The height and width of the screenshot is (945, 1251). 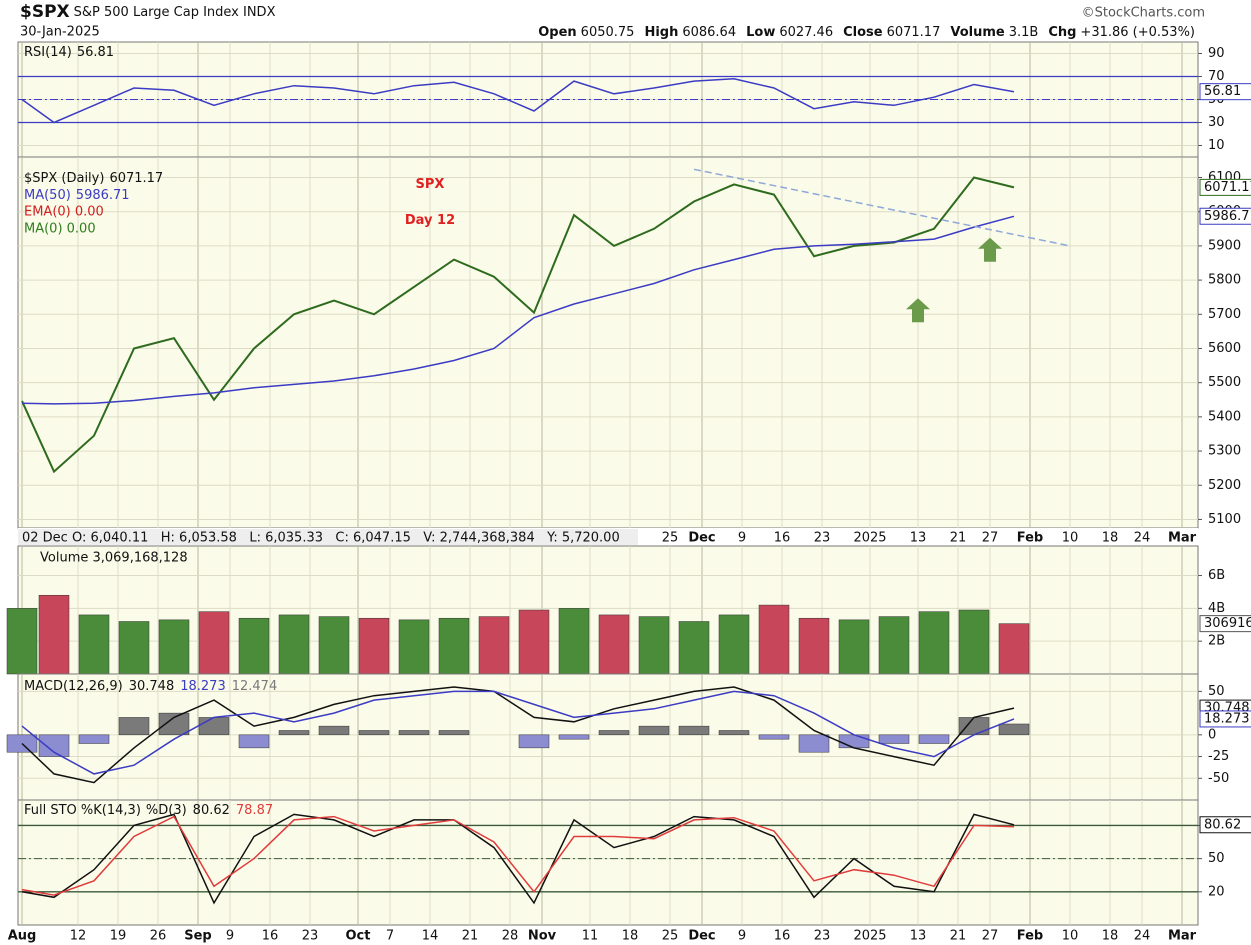 I want to click on quote-value: 3.1B, so click(x=1024, y=32).